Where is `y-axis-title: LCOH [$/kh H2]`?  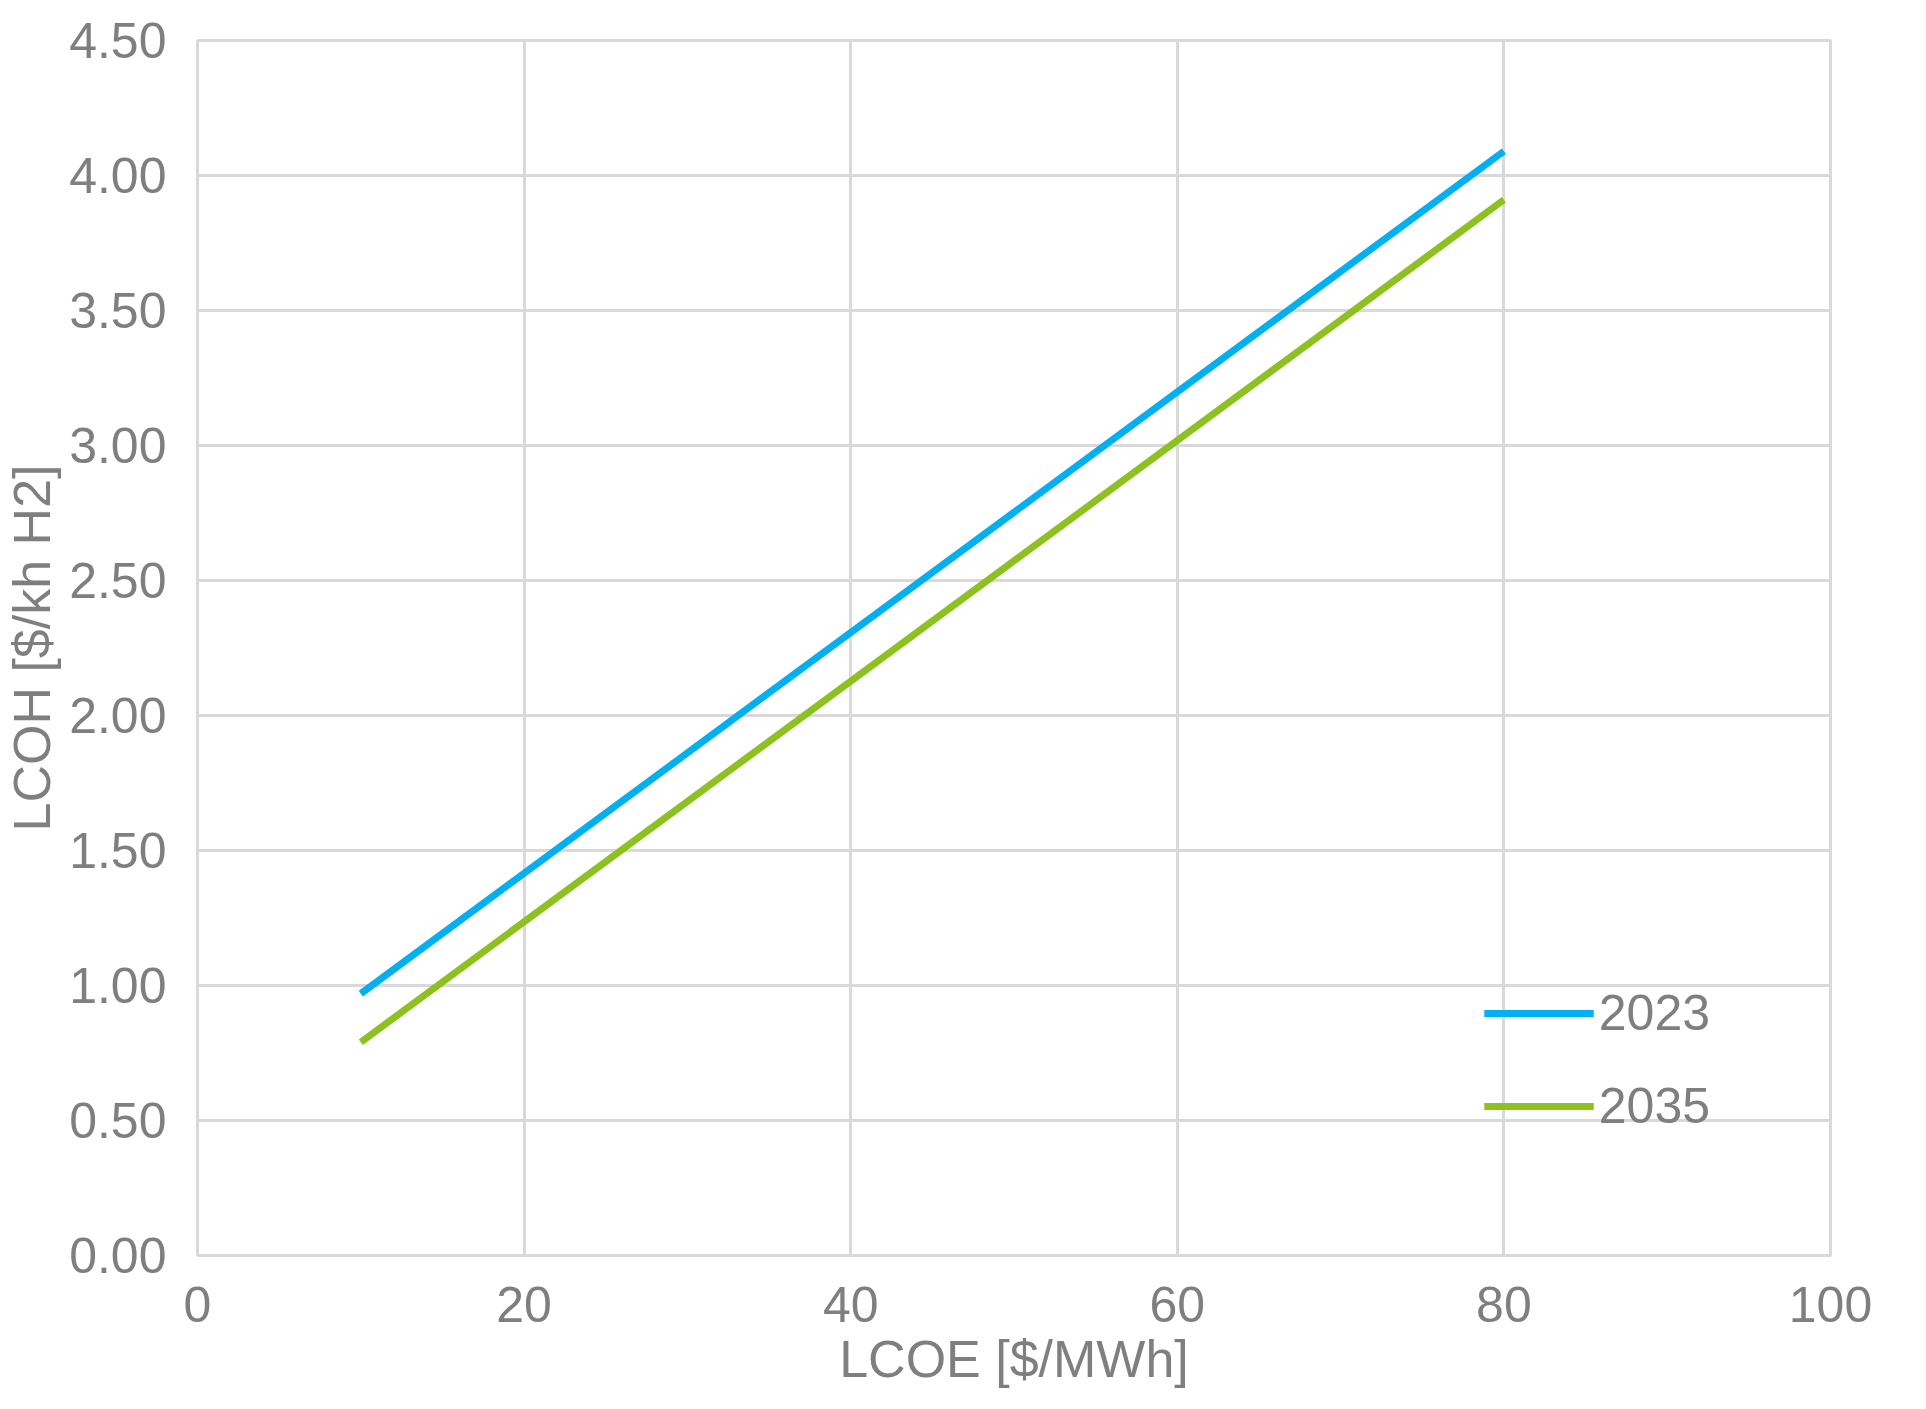 y-axis-title: LCOH [$/kh H2] is located at coordinates (32, 648).